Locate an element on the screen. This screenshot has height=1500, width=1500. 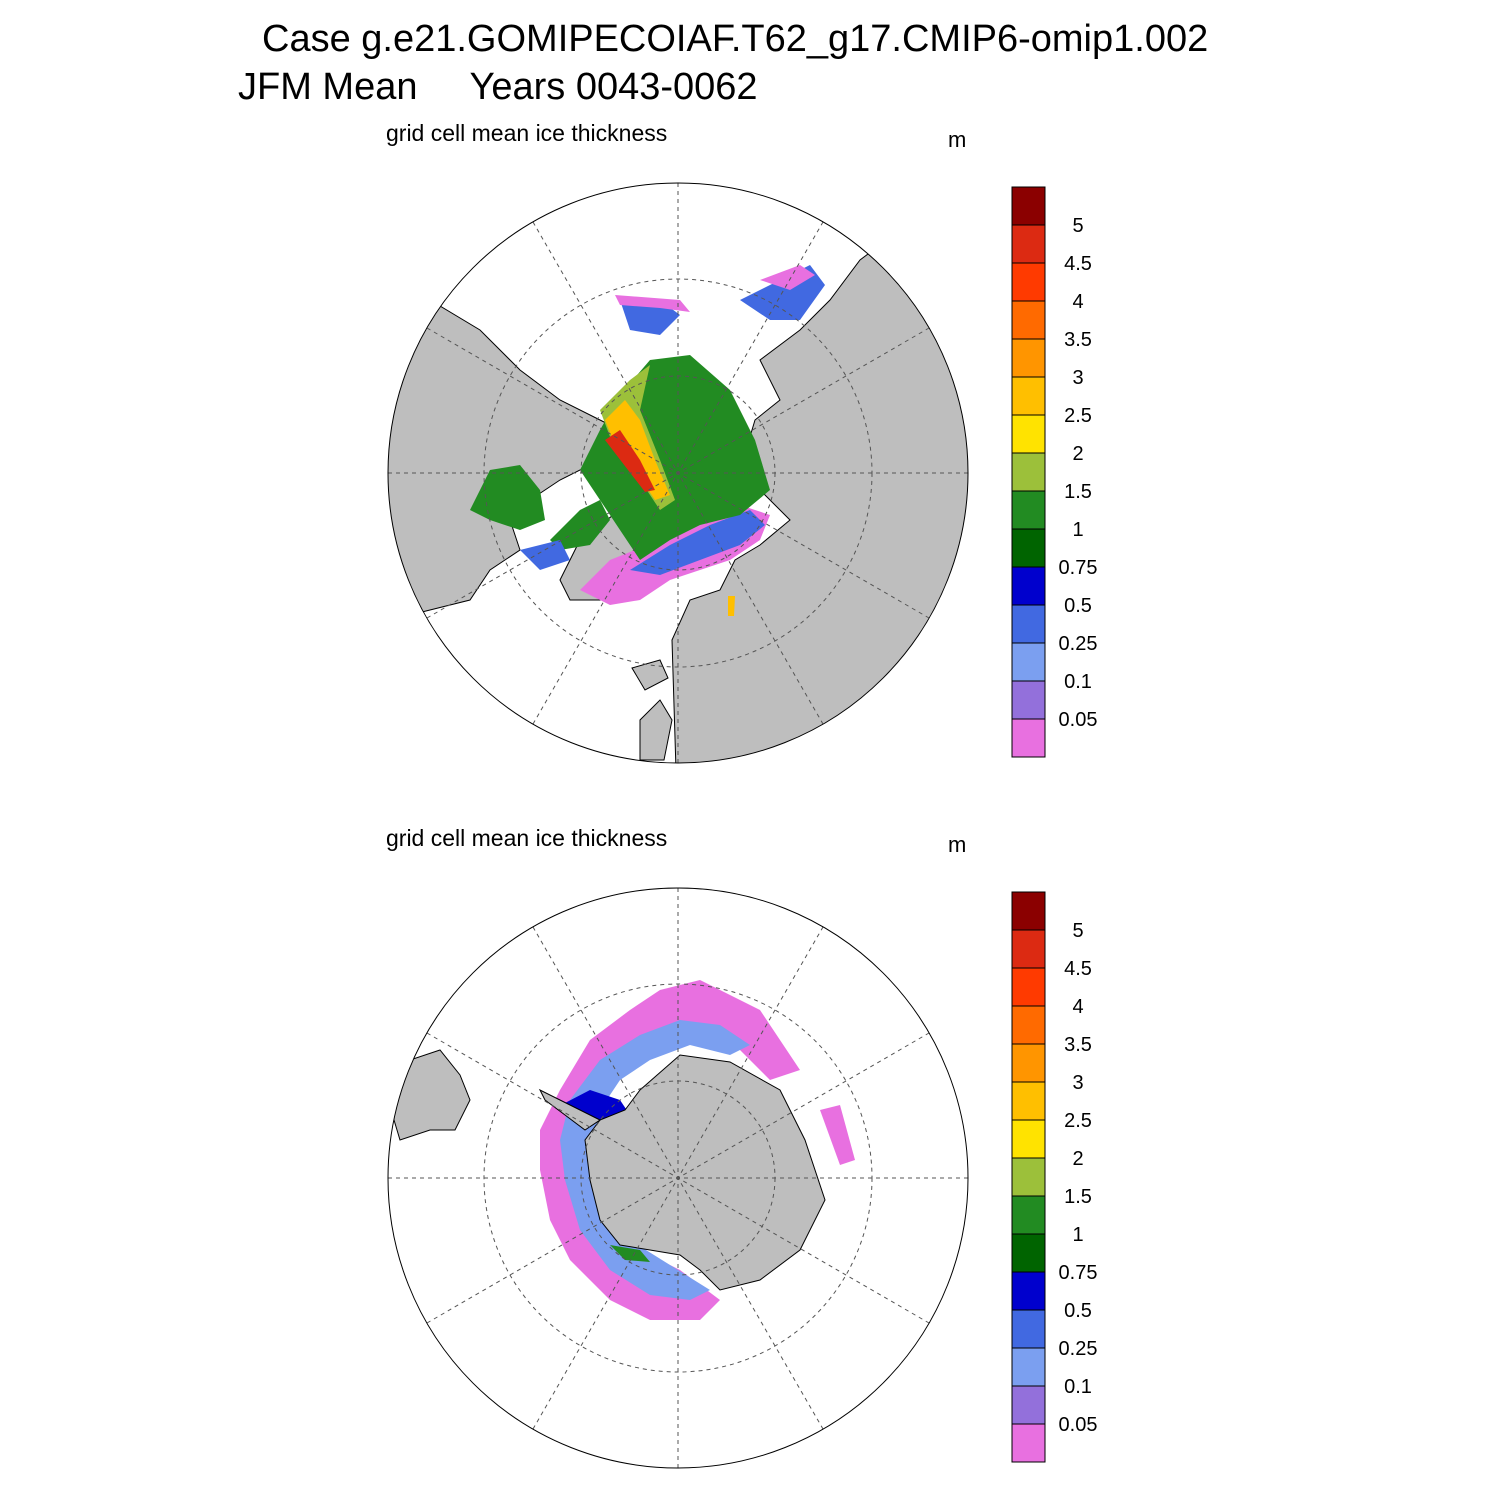
north-colorbar-level-label: 2 is located at coordinates (1077, 454).